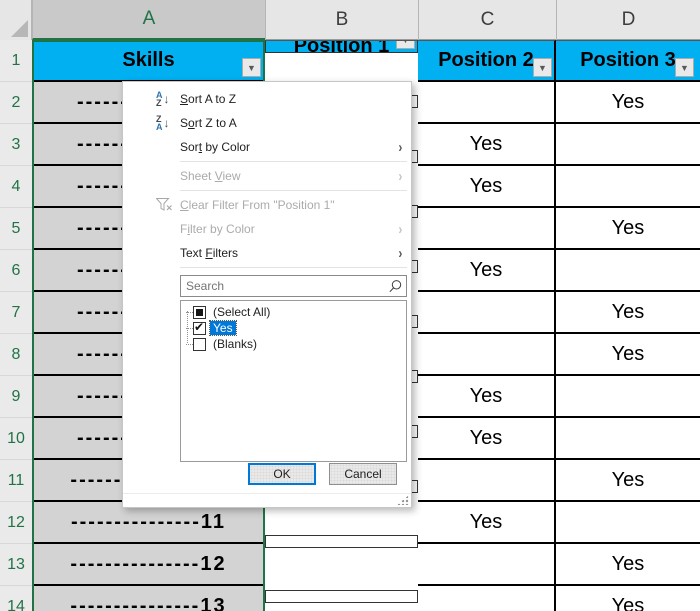  What do you see at coordinates (341, 20) in the screenshot?
I see `column-header-b: B` at bounding box center [341, 20].